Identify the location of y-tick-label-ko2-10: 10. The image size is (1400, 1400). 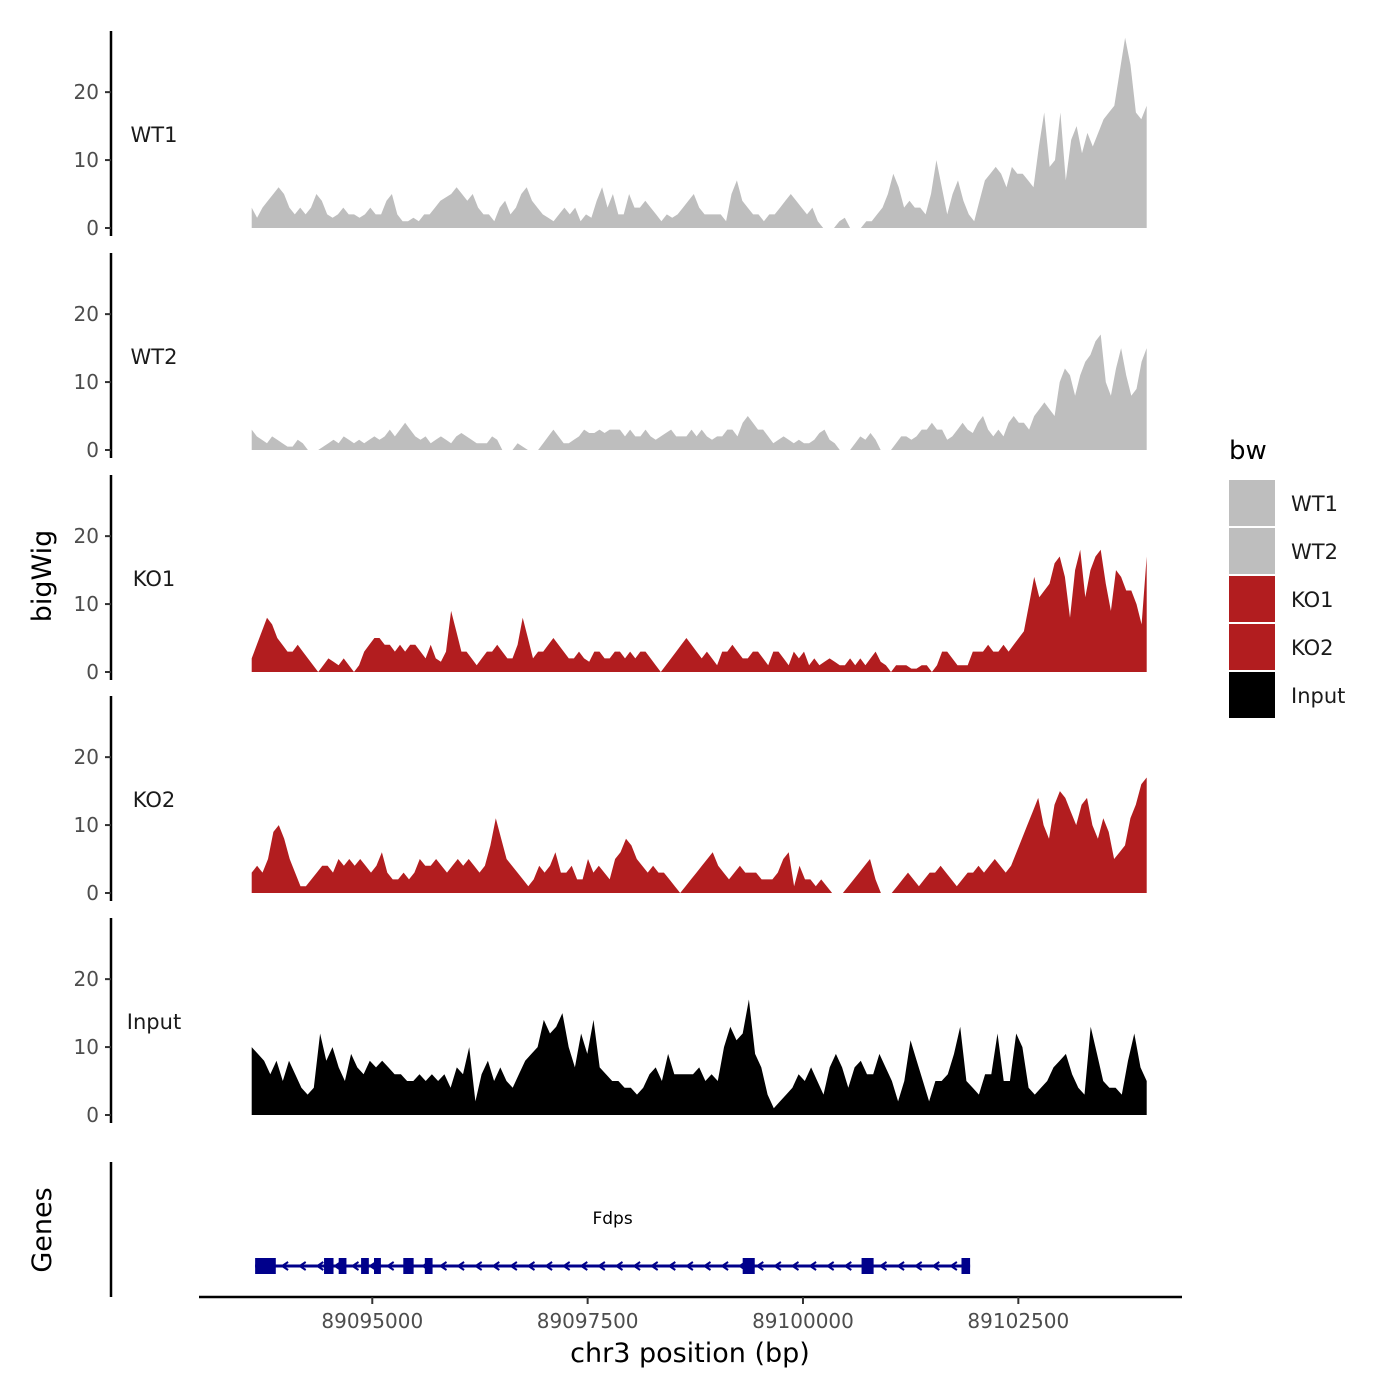
(86, 825).